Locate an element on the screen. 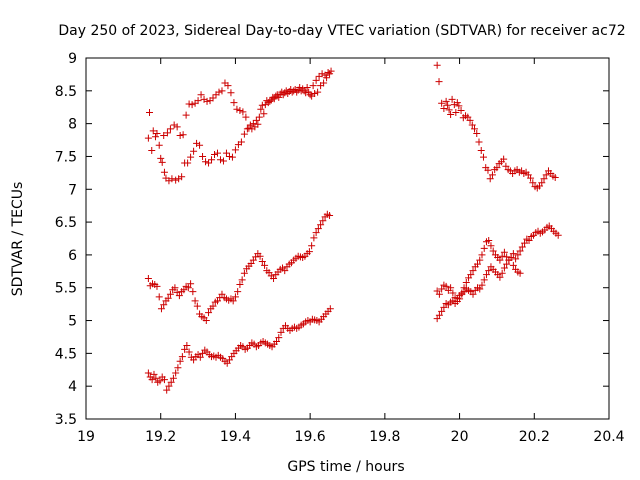  x-tick-label: 19.8 is located at coordinates (384, 437).